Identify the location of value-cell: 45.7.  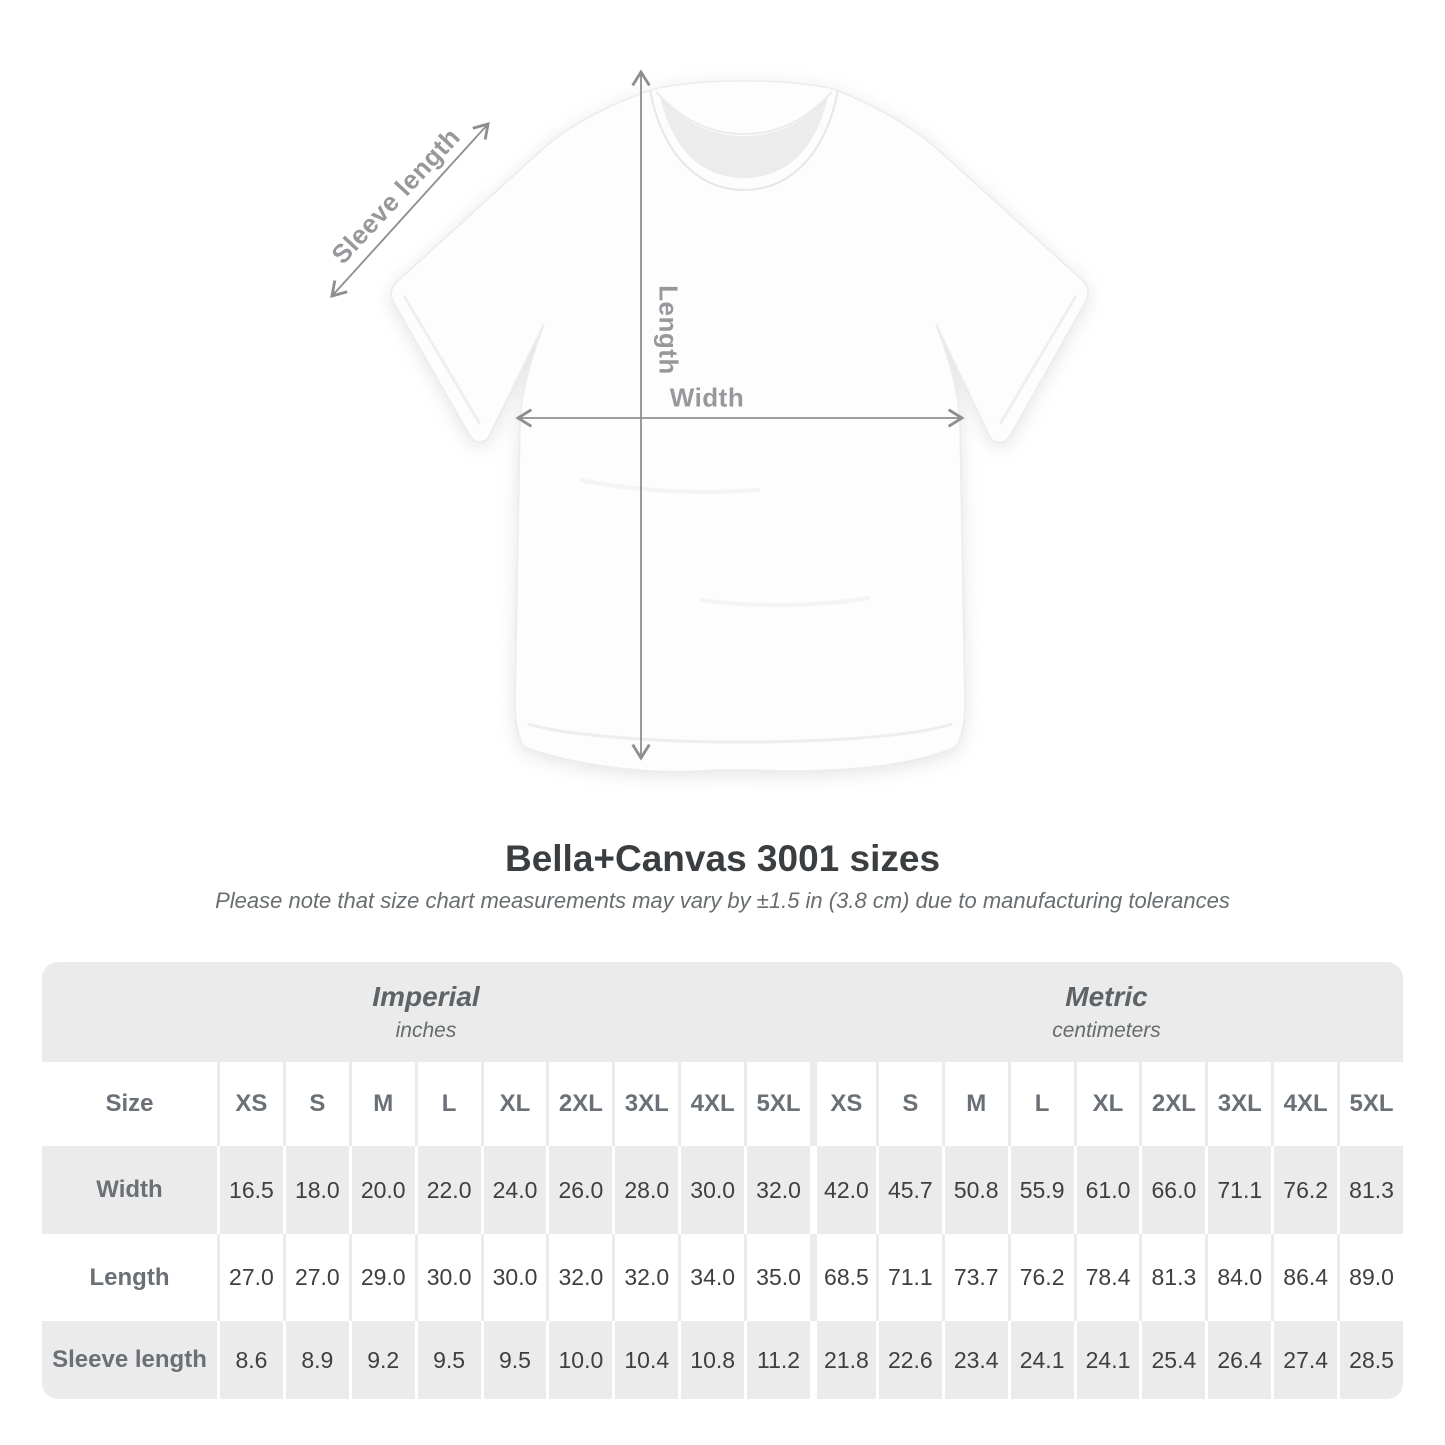
(910, 1190).